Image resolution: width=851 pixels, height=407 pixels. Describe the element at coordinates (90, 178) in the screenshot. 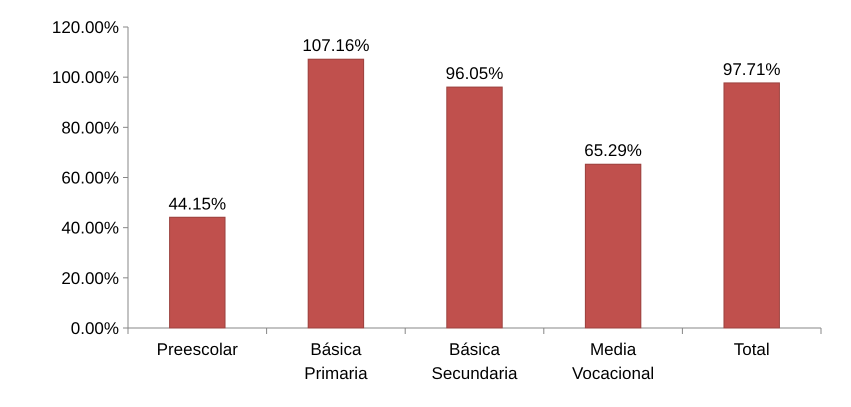

I see `y-tick-label: 60.00%` at that location.